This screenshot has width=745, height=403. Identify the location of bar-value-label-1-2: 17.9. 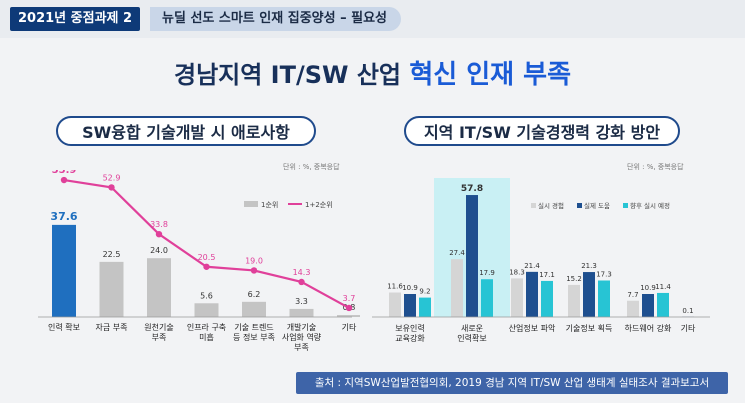
(487, 273).